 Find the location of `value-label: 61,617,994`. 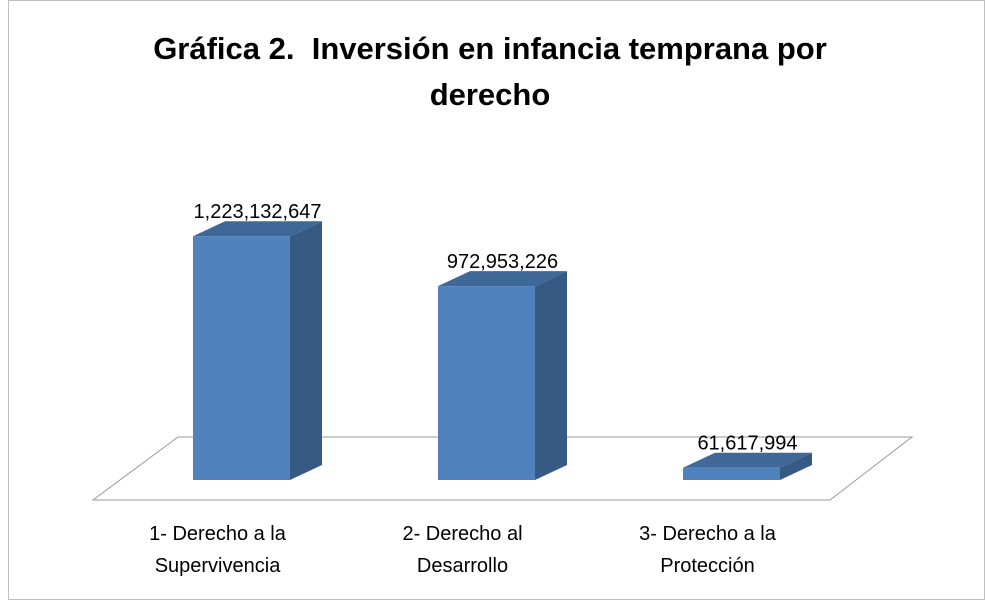

value-label: 61,617,994 is located at coordinates (747, 444).